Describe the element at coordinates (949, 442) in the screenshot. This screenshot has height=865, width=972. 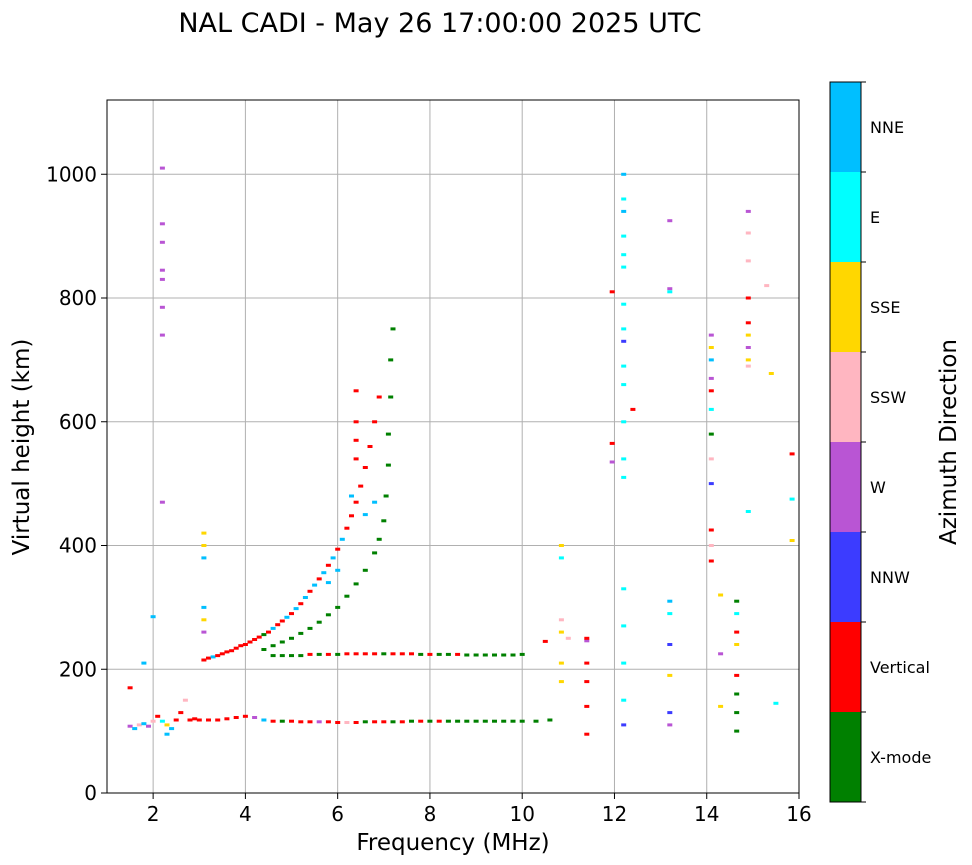
I see `colorbar-label: Azimuth Direction` at that location.